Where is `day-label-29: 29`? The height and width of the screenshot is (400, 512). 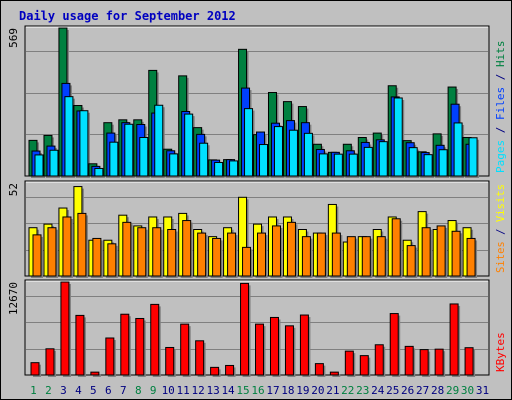
day-label-29: 29 is located at coordinates (452, 390).